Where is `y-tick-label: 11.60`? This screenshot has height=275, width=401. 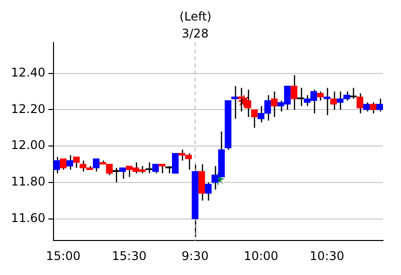
y-tick-label: 11.60 is located at coordinates (28, 217).